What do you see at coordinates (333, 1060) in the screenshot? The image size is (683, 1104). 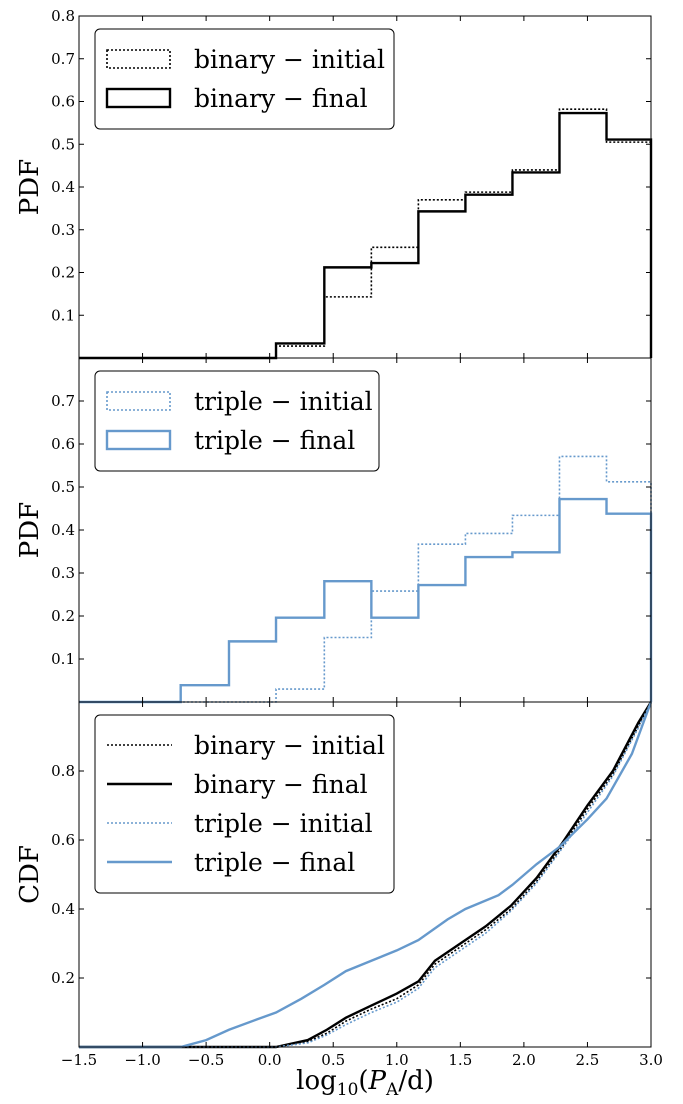 I see `x-tick-label: 0.5` at bounding box center [333, 1060].